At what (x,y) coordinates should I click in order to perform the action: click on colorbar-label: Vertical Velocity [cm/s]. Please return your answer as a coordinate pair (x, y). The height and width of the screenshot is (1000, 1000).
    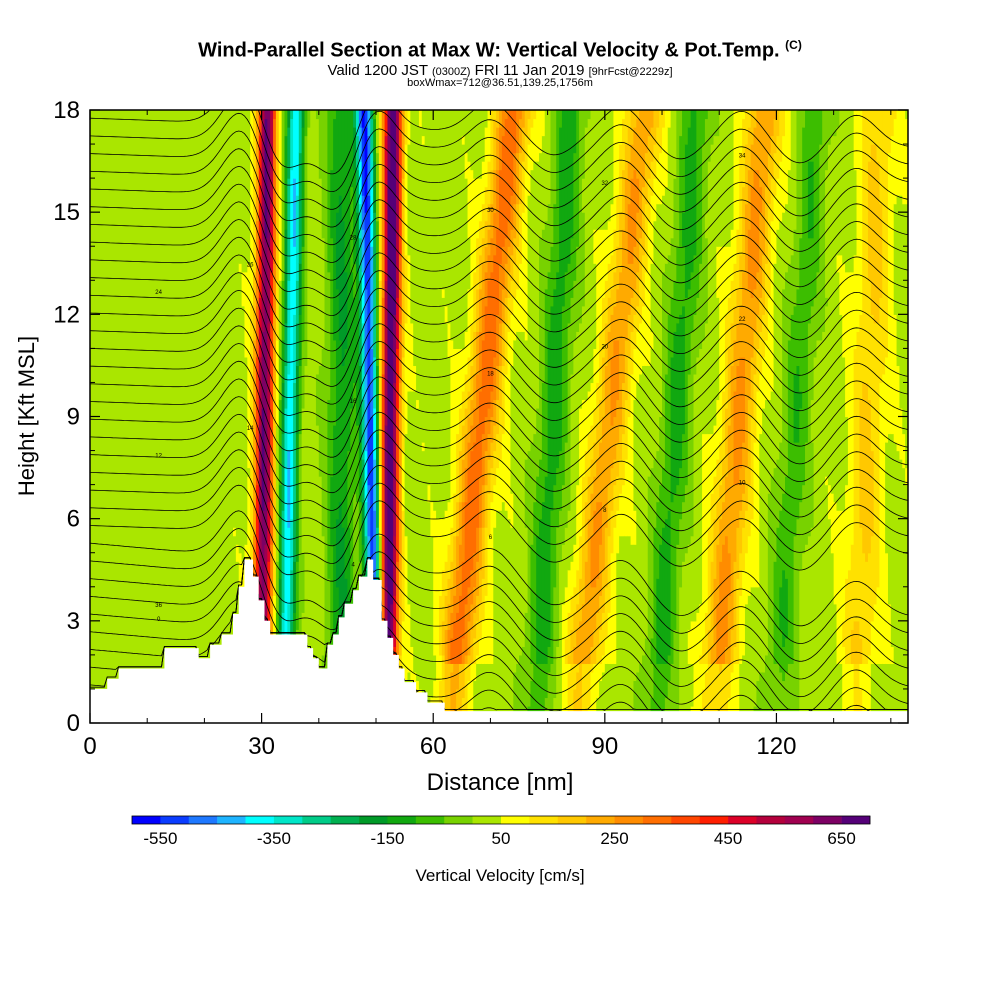
    Looking at the image, I should click on (499, 875).